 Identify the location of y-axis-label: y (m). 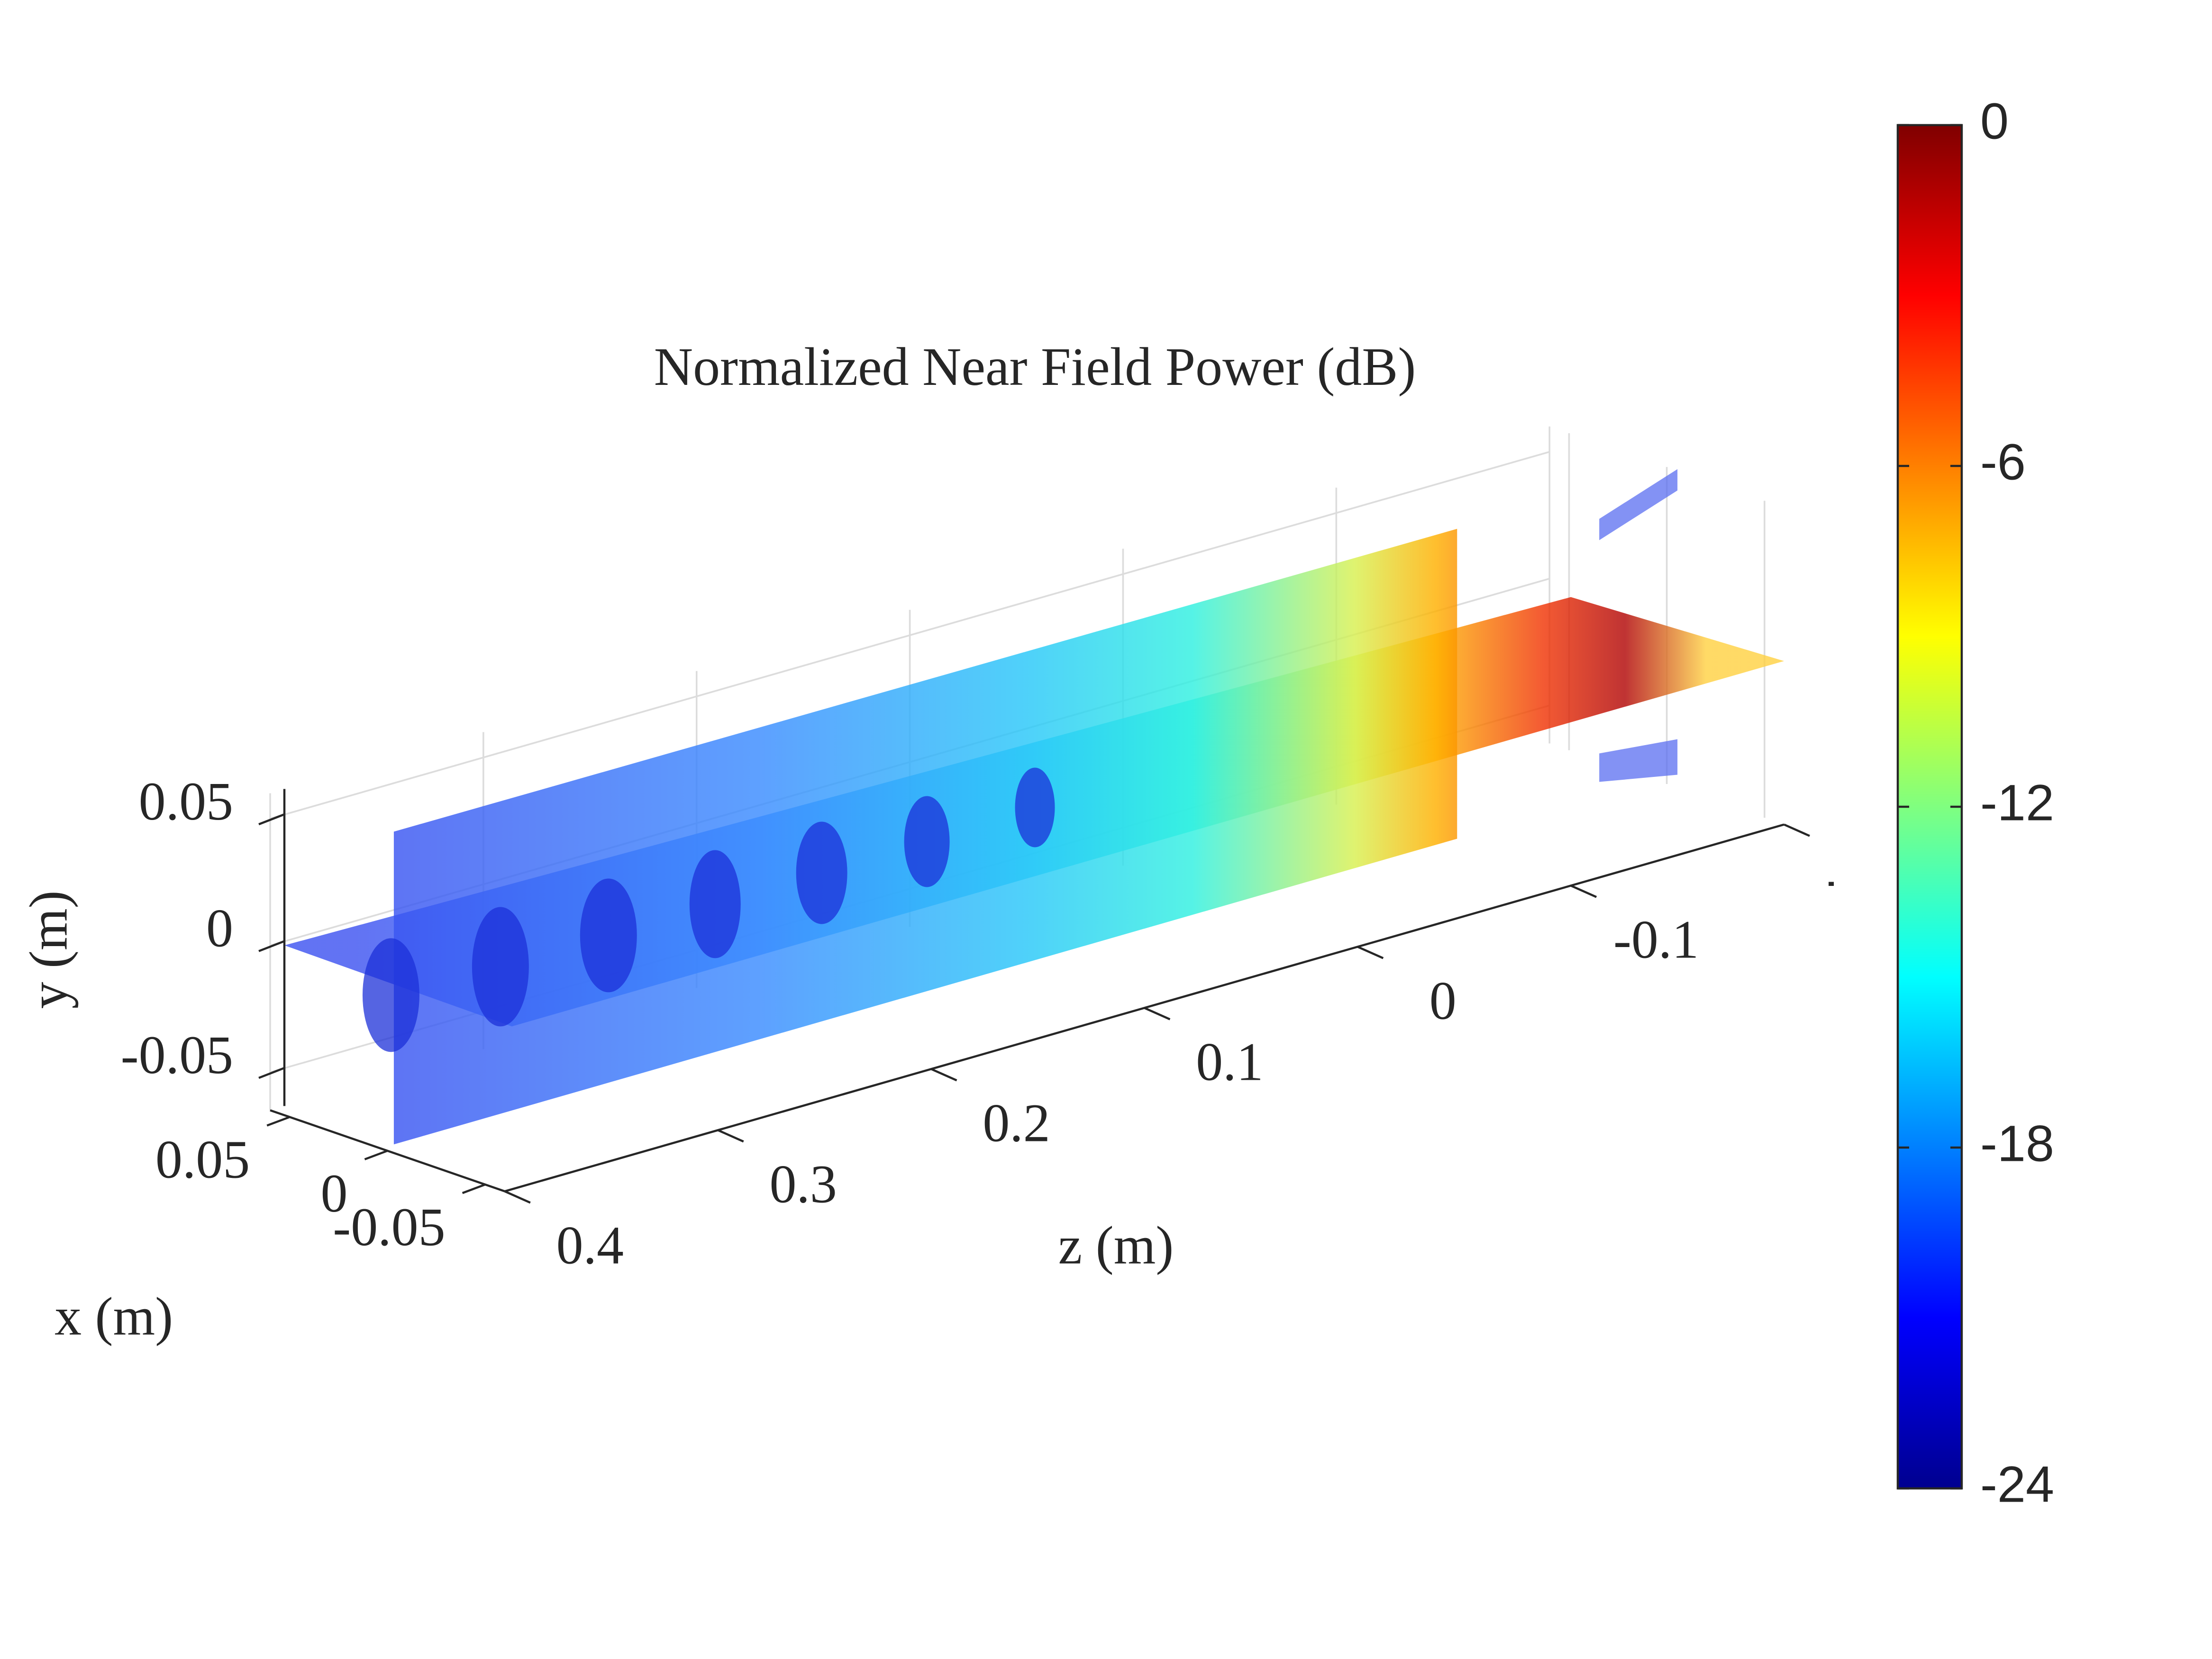
(48, 949).